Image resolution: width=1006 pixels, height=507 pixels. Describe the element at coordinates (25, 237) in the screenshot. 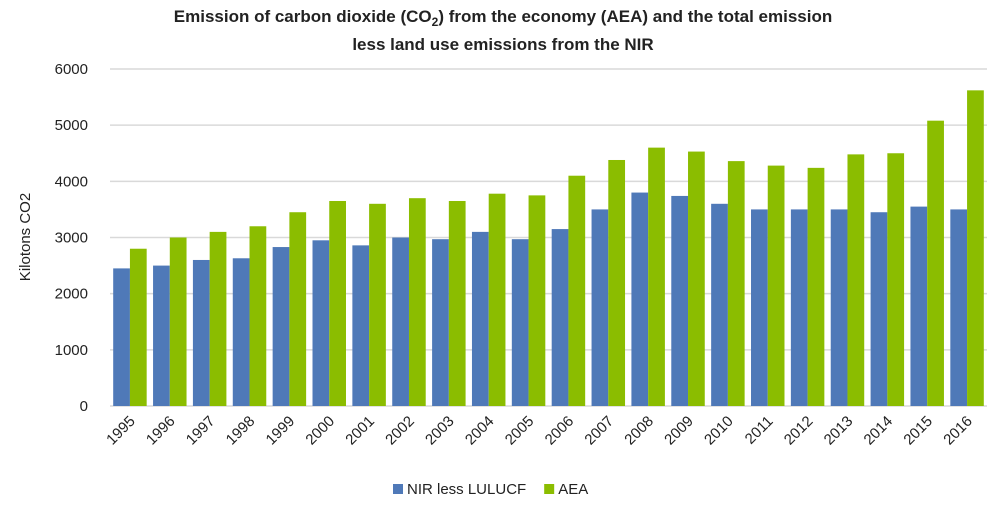

I see `y-axis-label: Kilotons CO2` at that location.